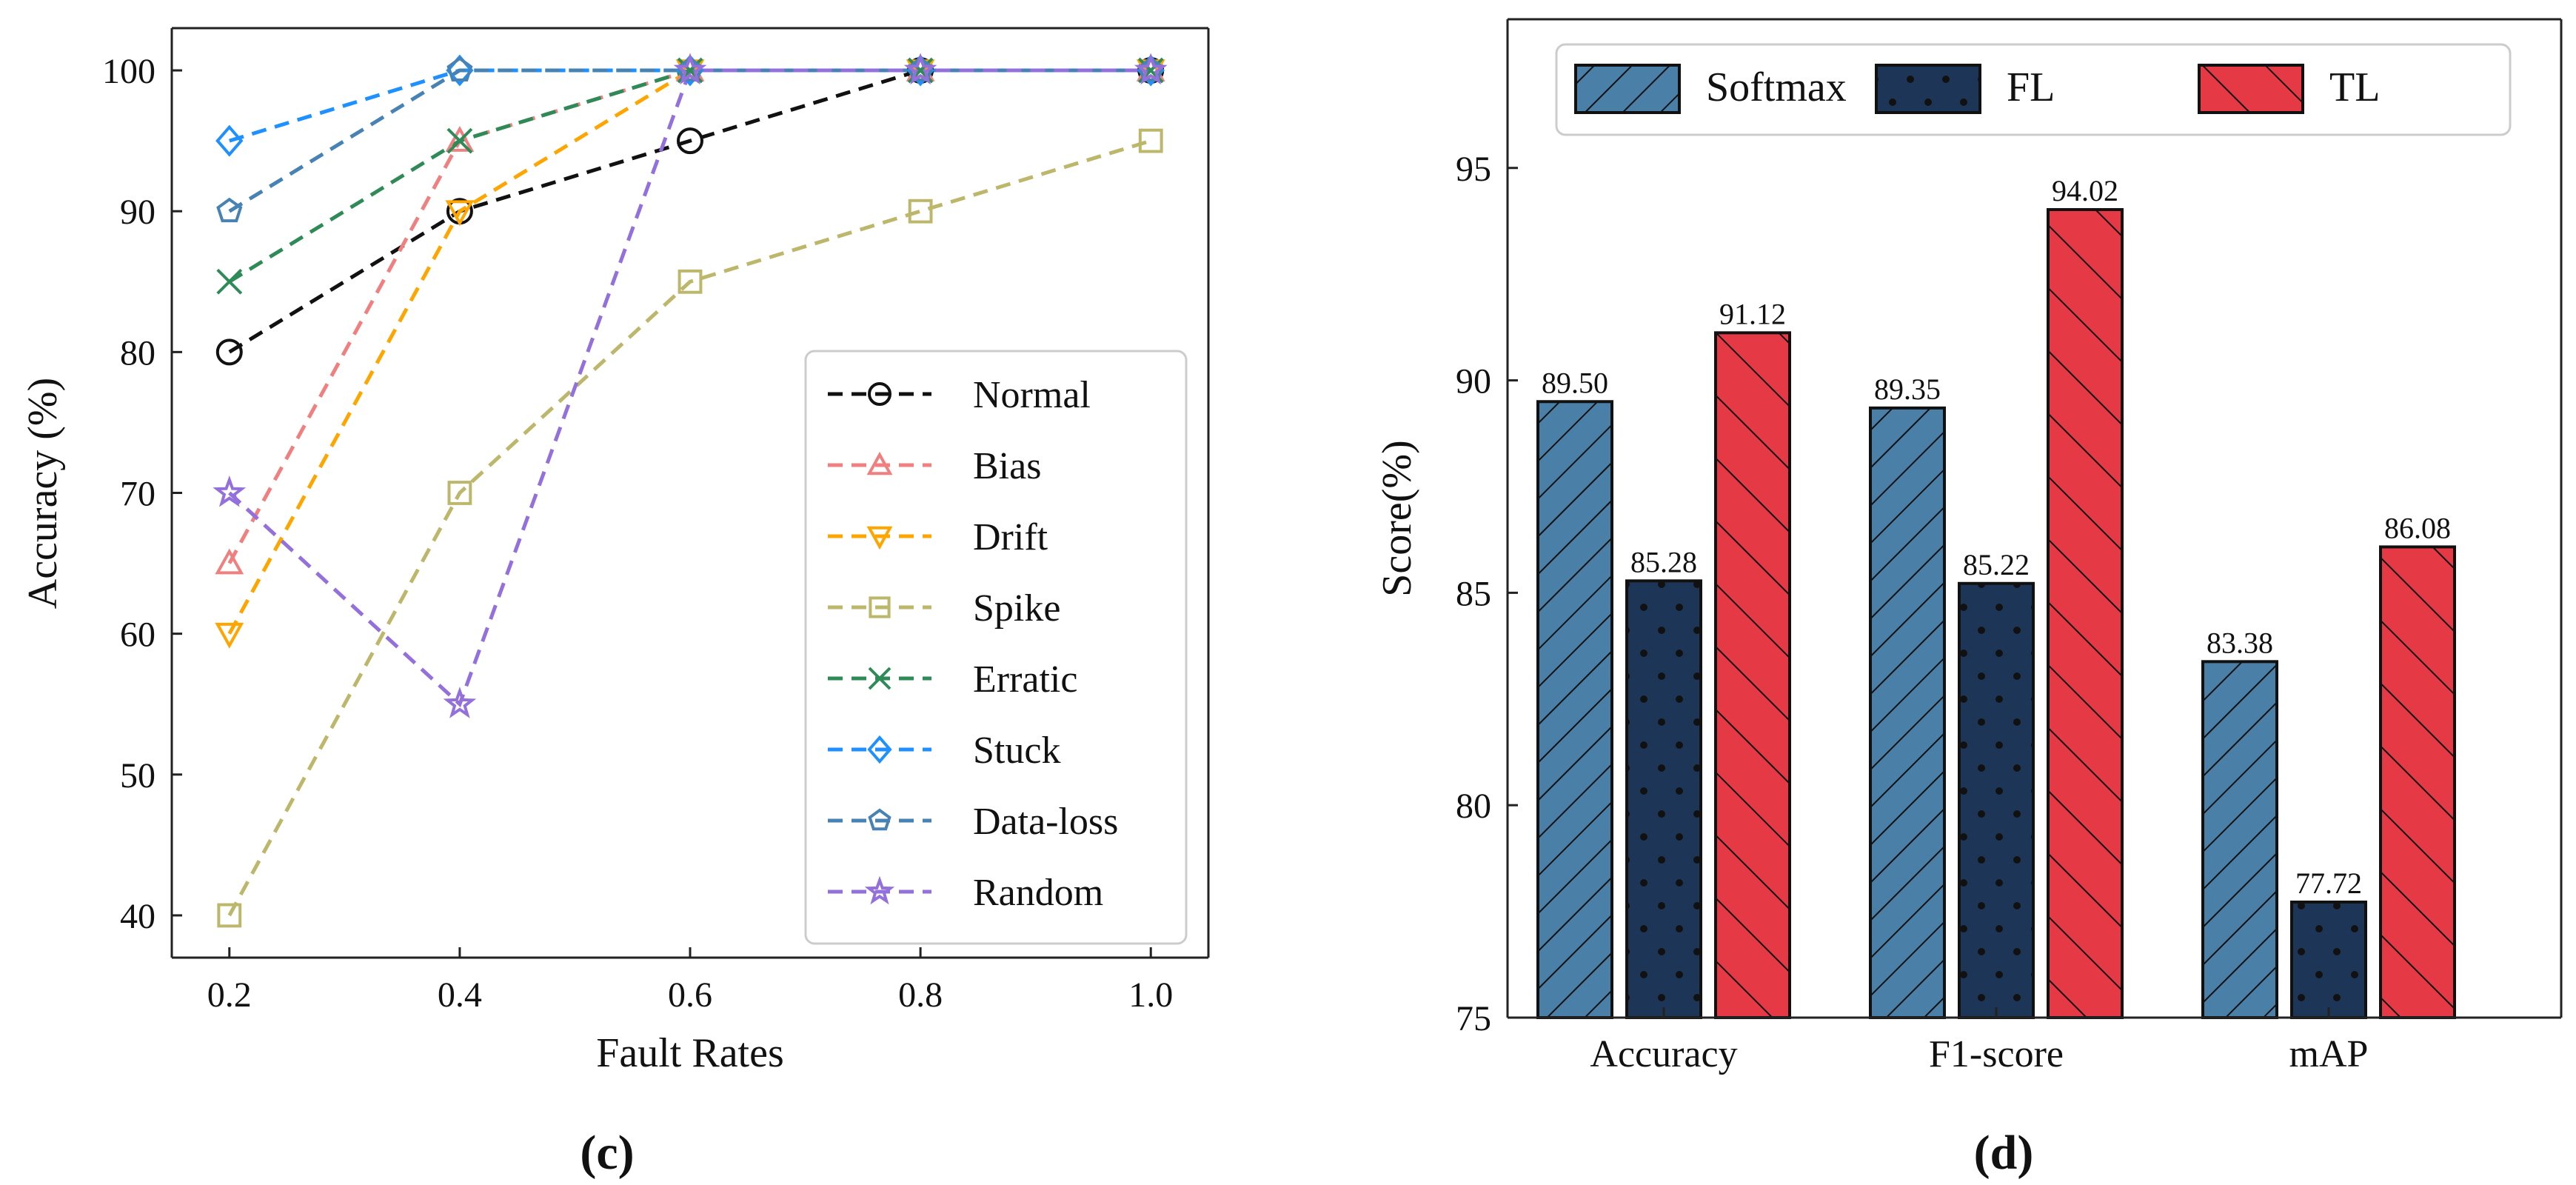 This screenshot has height=1185, width=2576. What do you see at coordinates (1752, 313) in the screenshot?
I see `data-label-tl: 91.12` at bounding box center [1752, 313].